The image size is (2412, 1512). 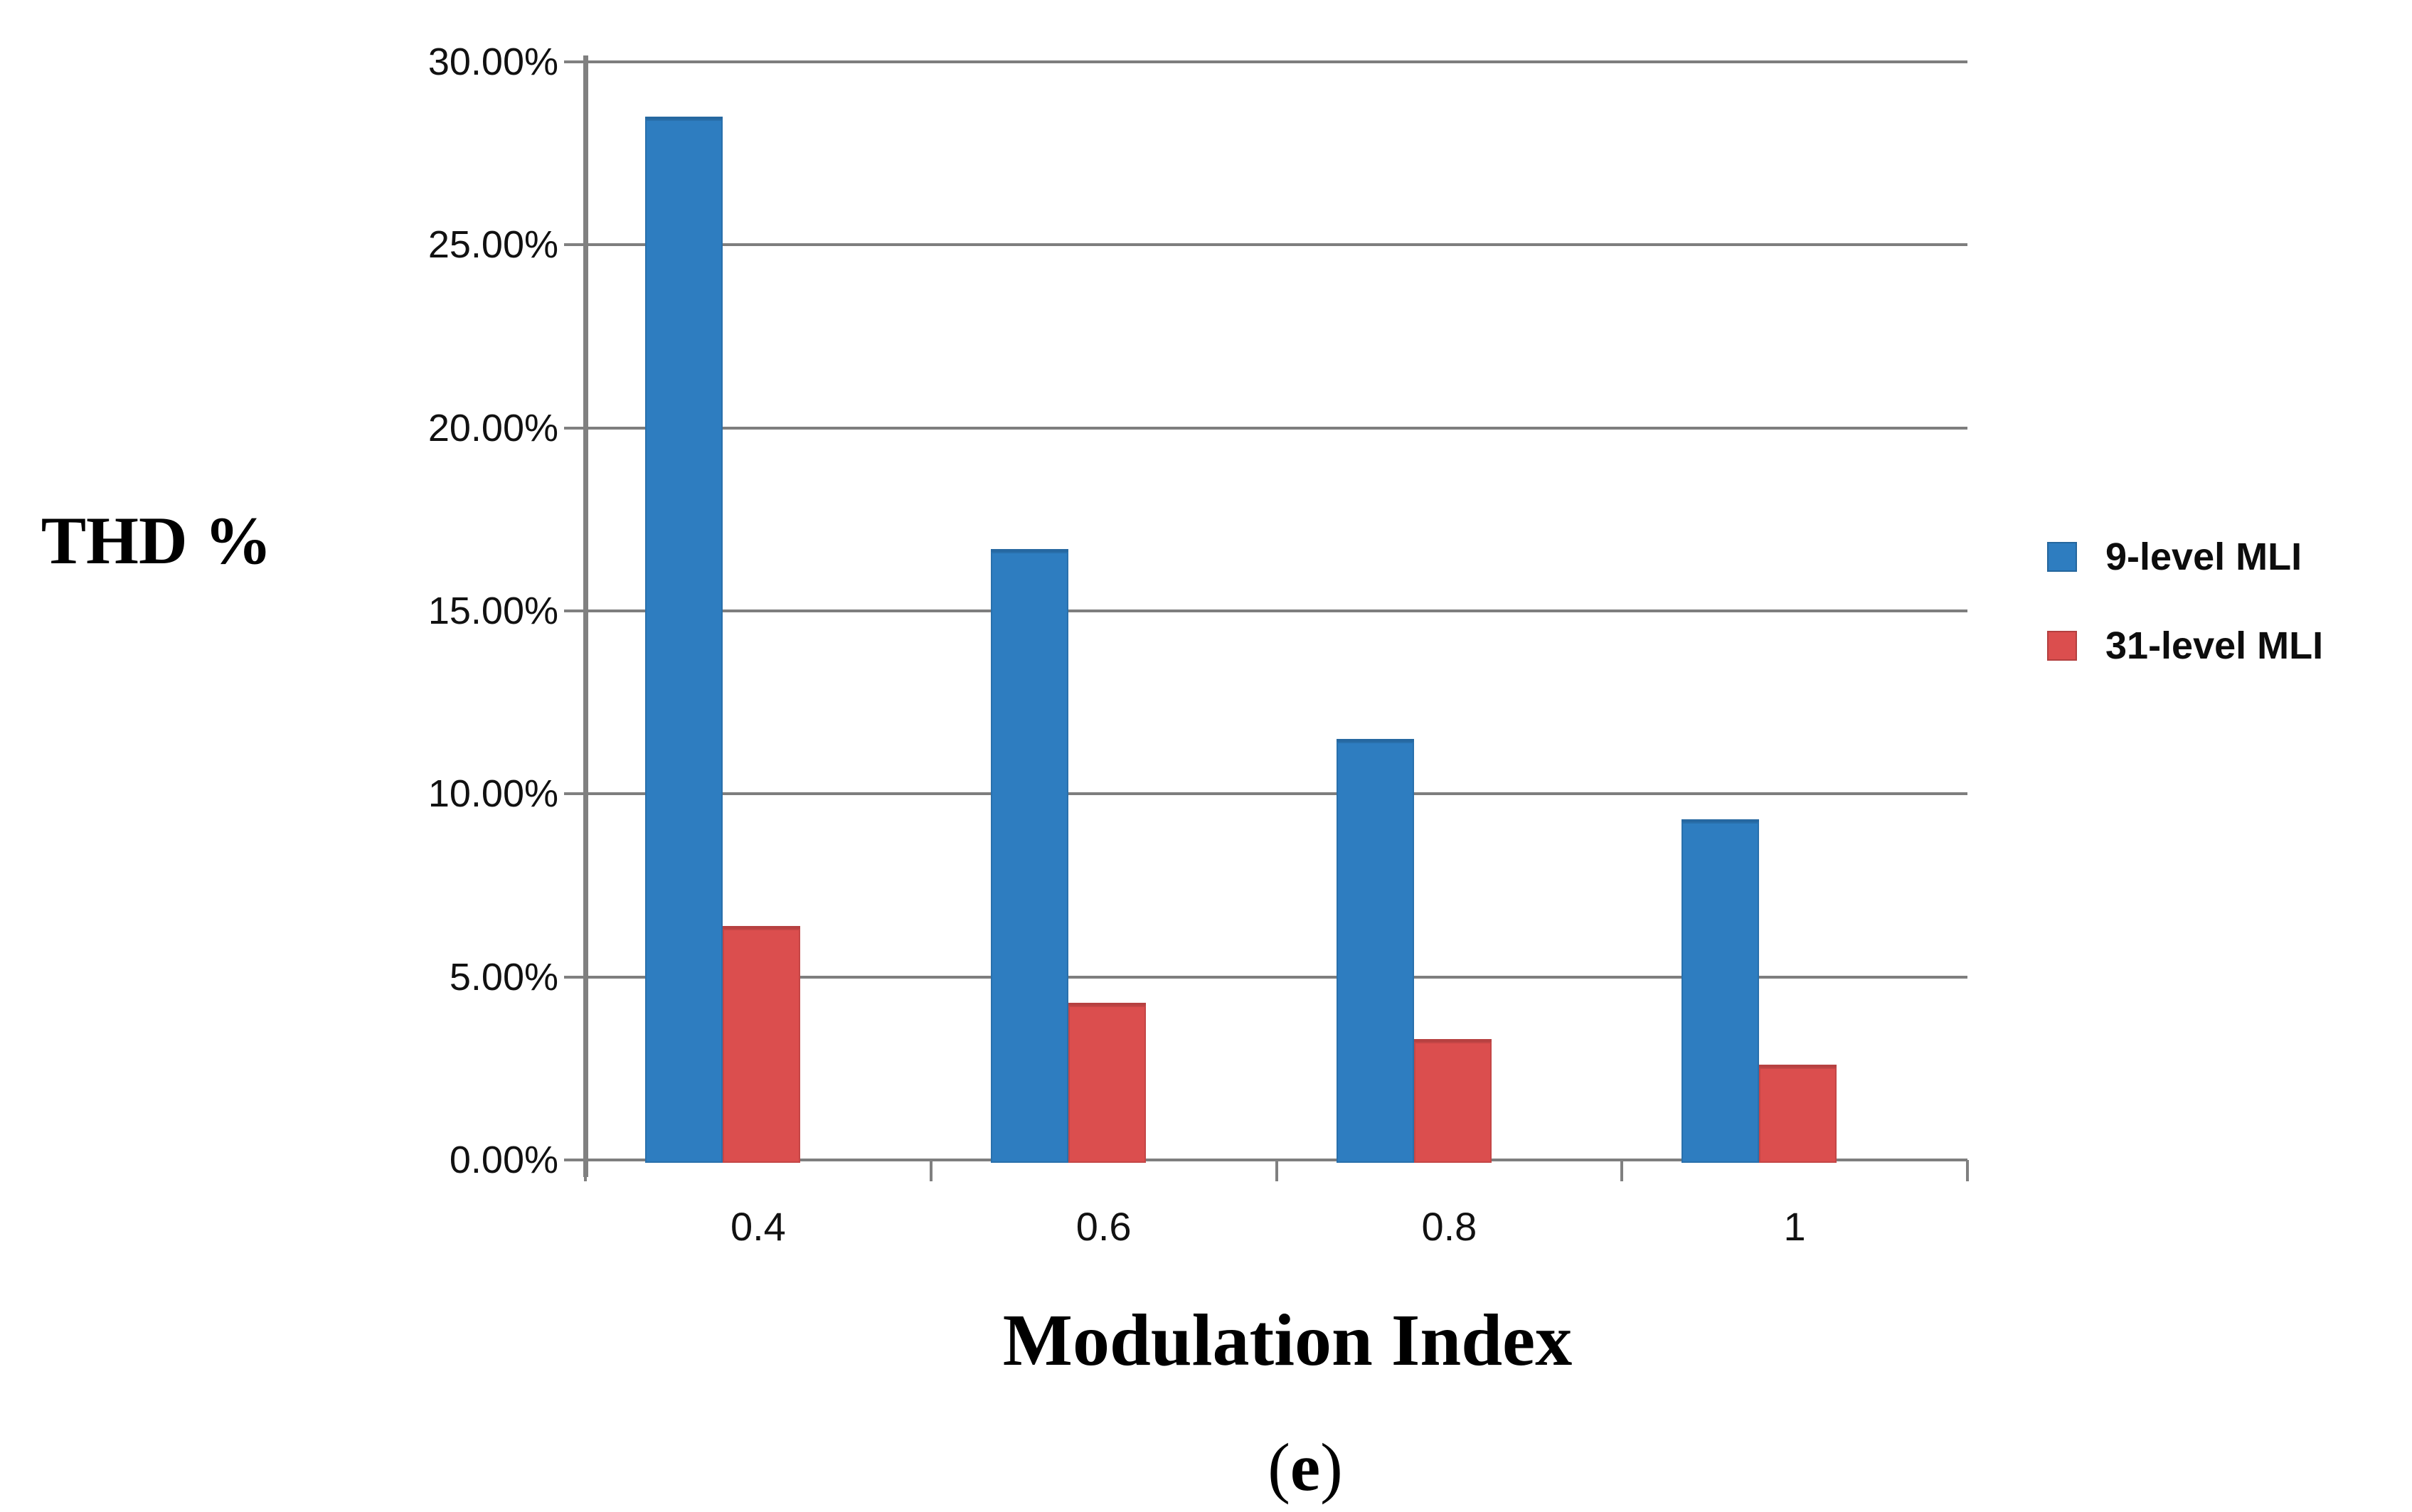 What do you see at coordinates (2062, 557) in the screenshot?
I see `legend-swatch-9-level-mli` at bounding box center [2062, 557].